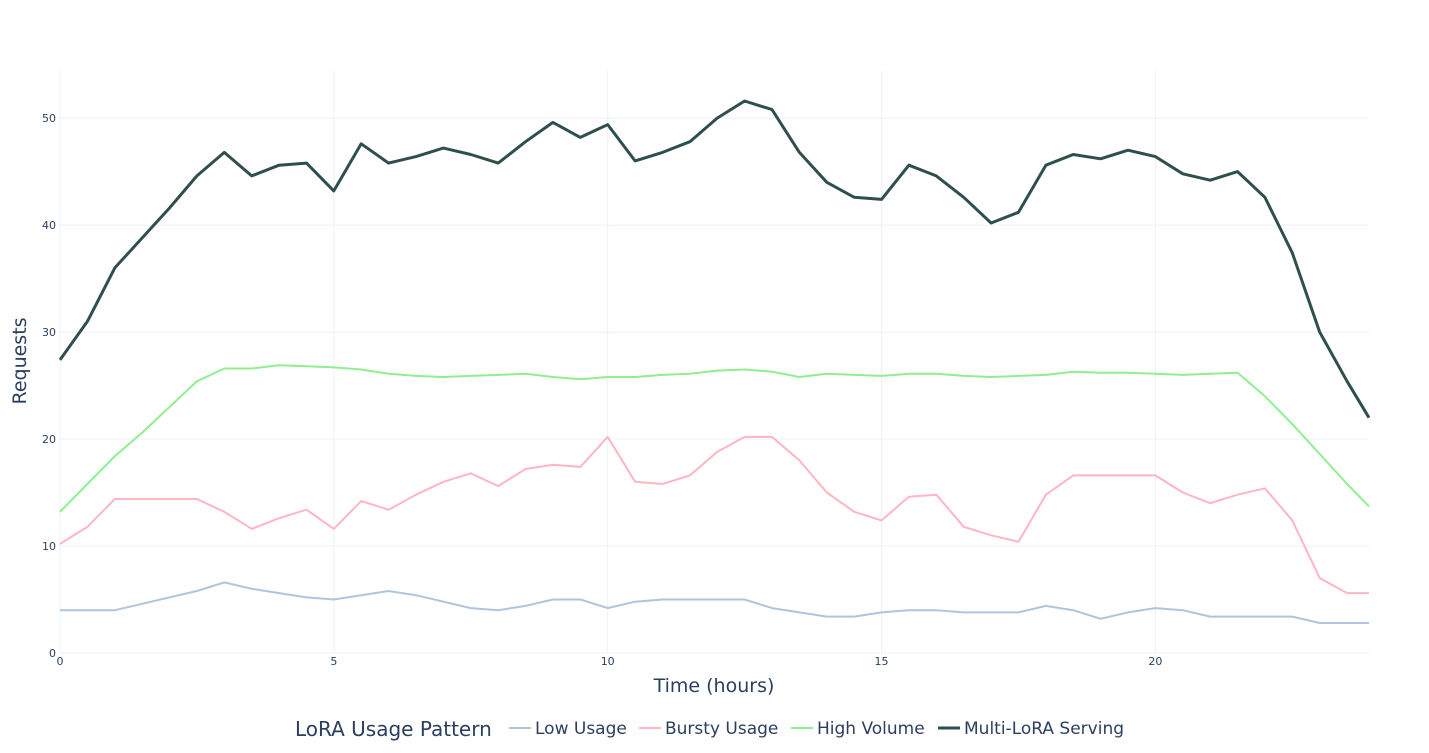 This screenshot has height=753, width=1429. I want to click on legend-item-high-volume: High Volume, so click(858, 729).